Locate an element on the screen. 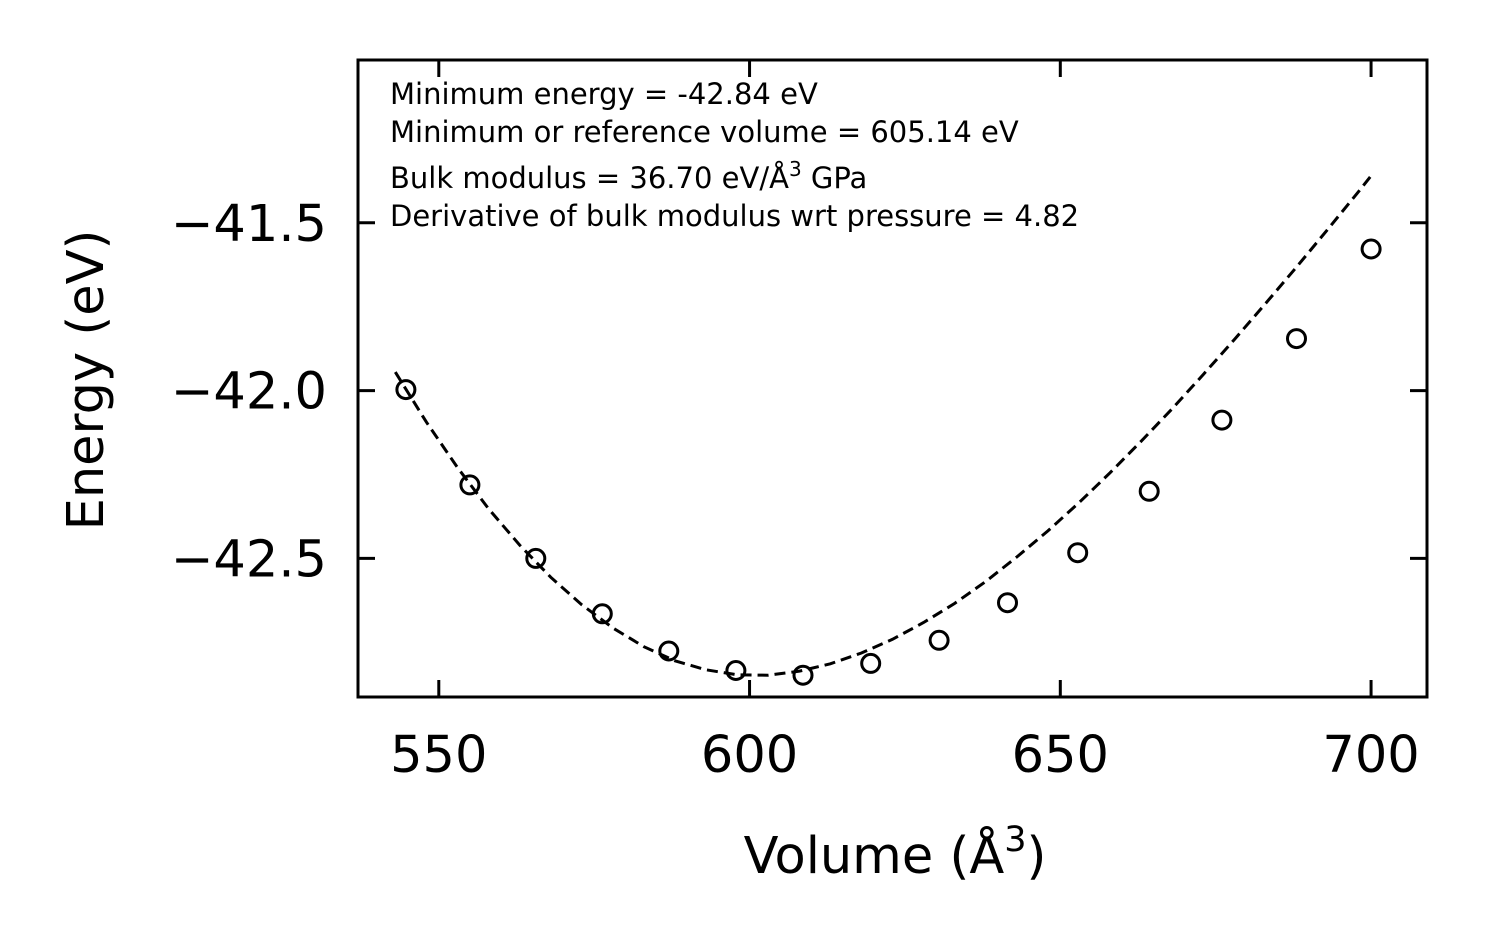 This screenshot has height=943, width=1489. annotation-bulk-modulus-sup: 3 is located at coordinates (795, 169).